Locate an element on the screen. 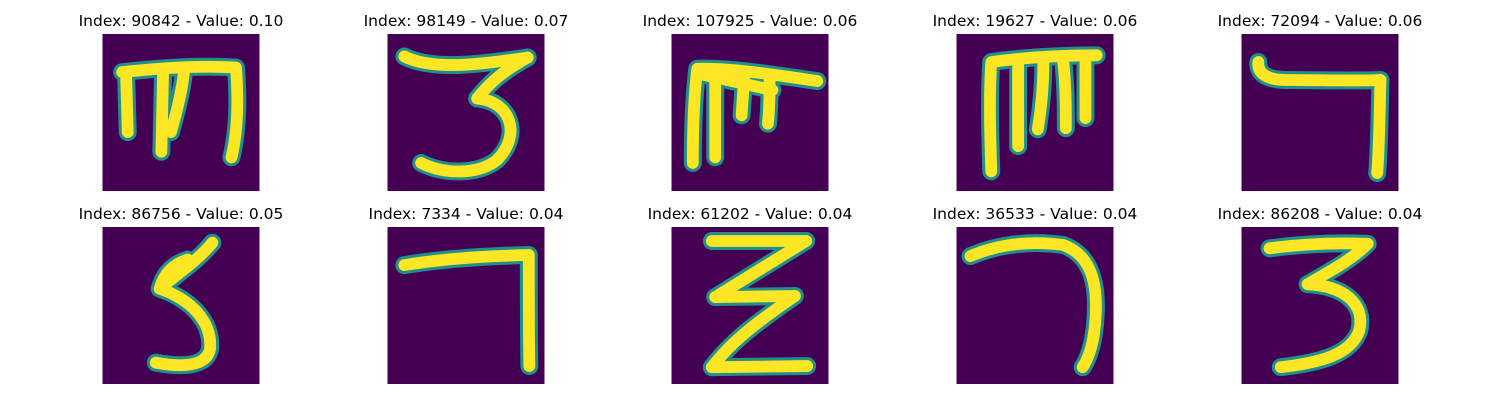 Image resolution: width=1500 pixels, height=400 pixels. panel-title: Index: 86208 - Value: 0.04 is located at coordinates (1320, 214).